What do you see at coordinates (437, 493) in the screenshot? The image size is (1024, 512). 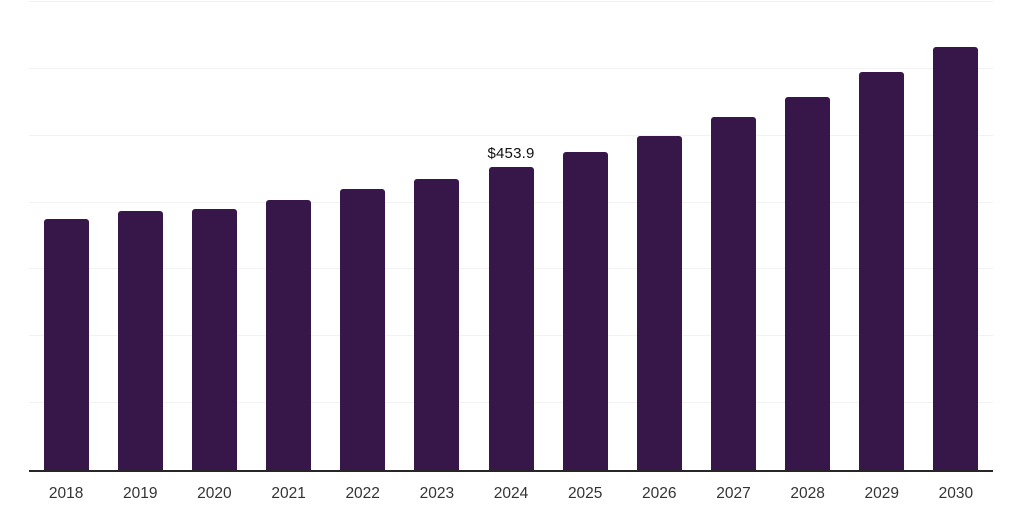 I see `x-tick-label-2023: 2023` at bounding box center [437, 493].